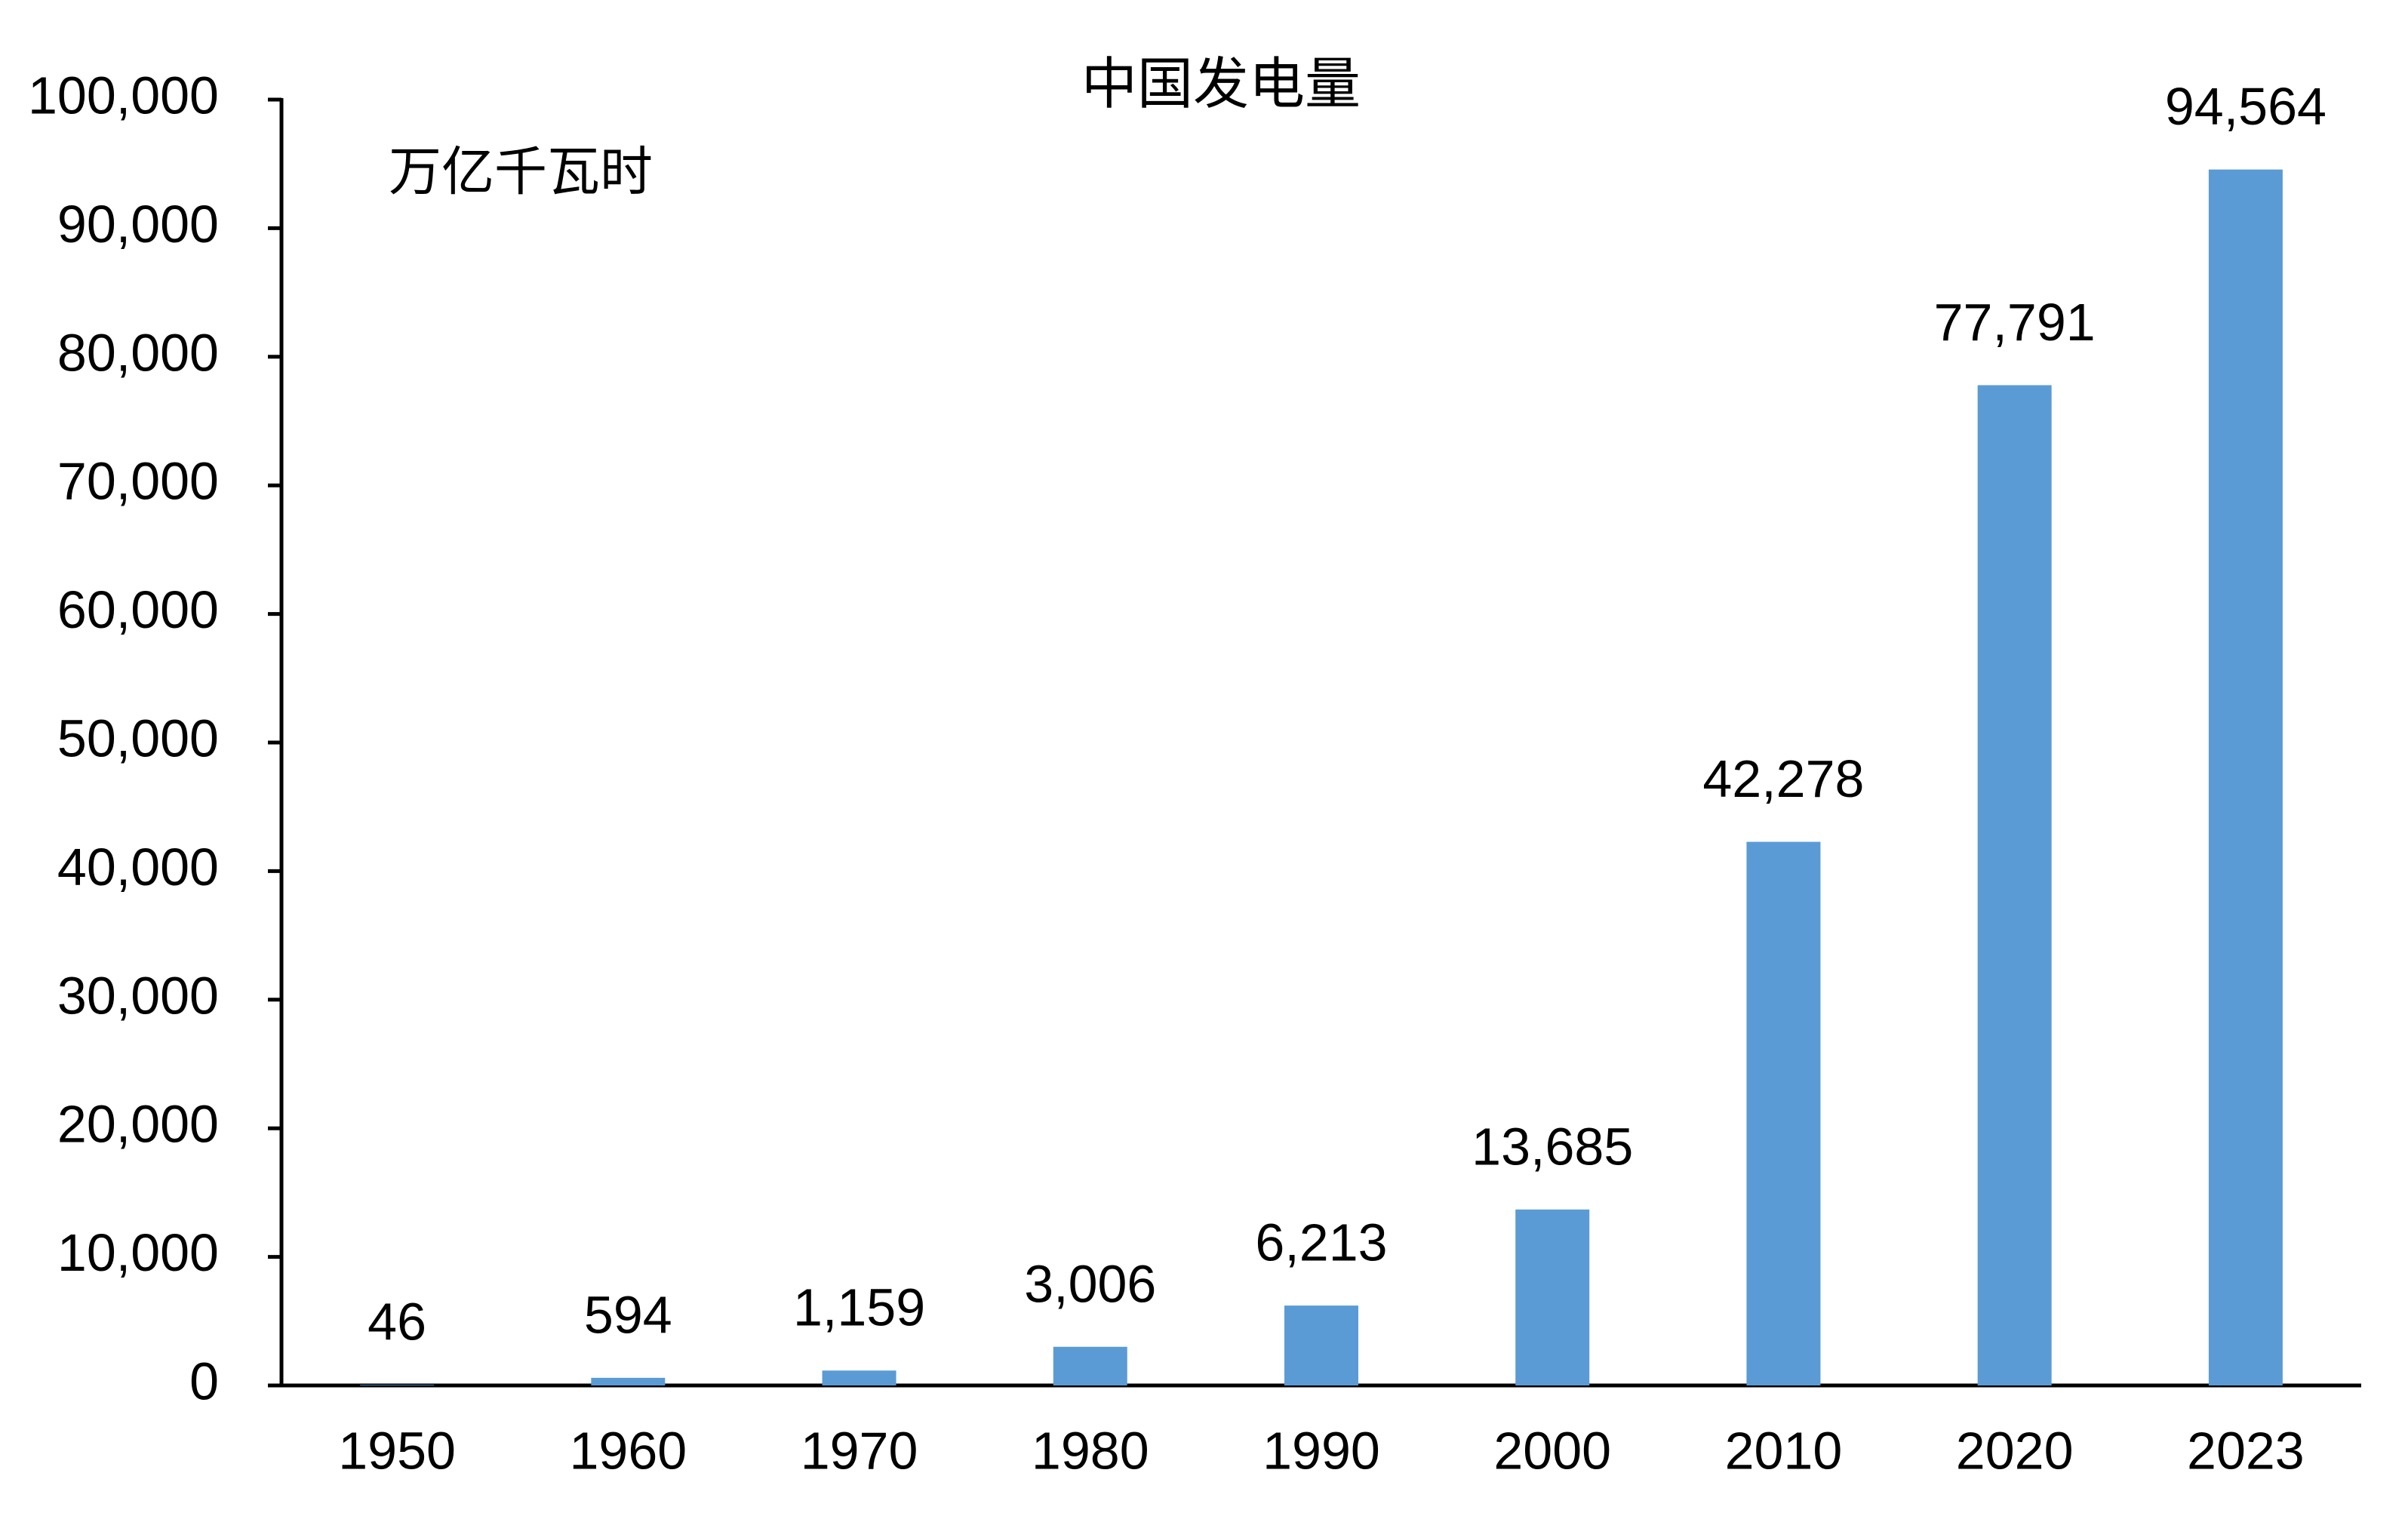 This screenshot has width=2408, height=1516. What do you see at coordinates (123, 95) in the screenshot?
I see `y-tick-label: 100,000` at bounding box center [123, 95].